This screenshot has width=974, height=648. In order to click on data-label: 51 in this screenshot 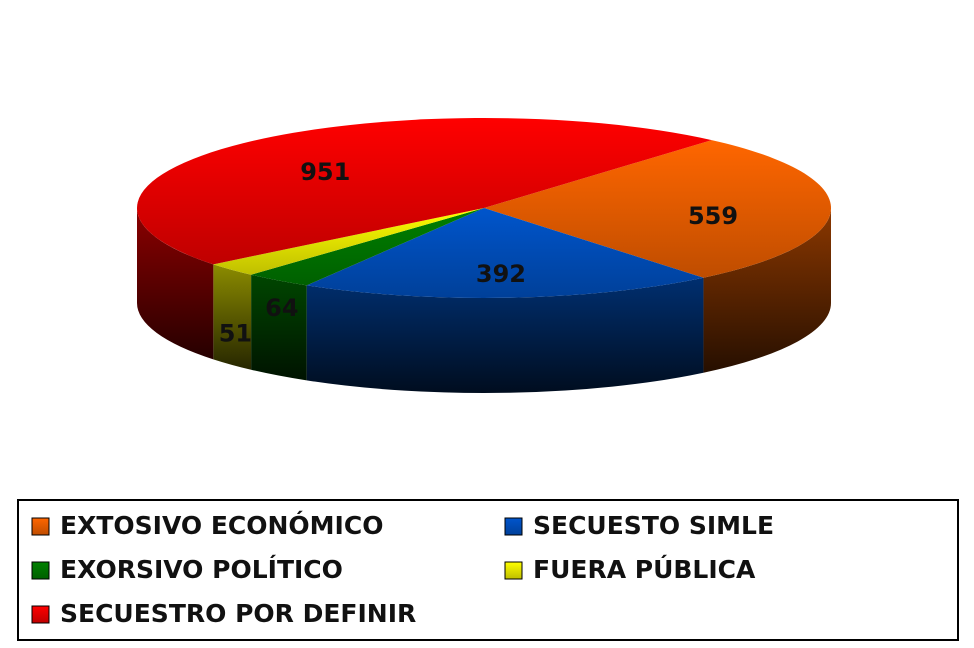, I will do `click(235, 333)`.